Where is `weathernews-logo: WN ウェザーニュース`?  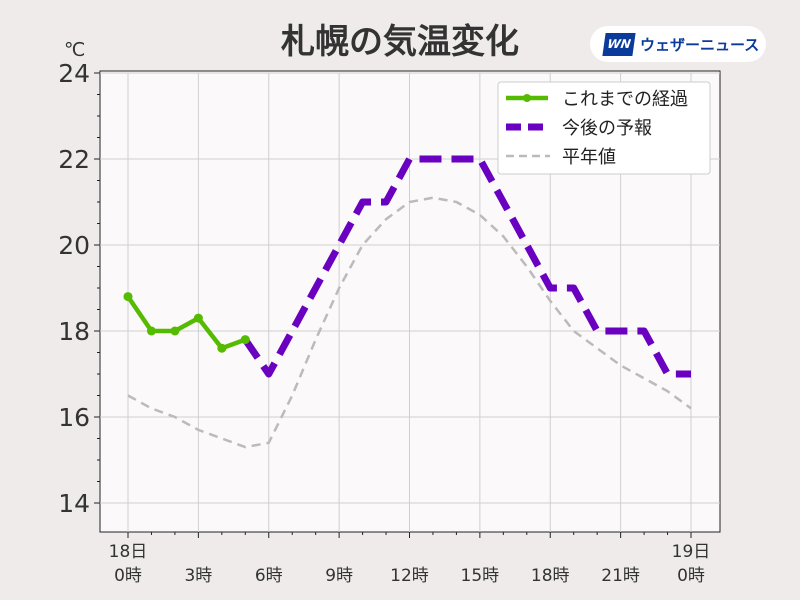
weathernews-logo: WN ウェザーニュース is located at coordinates (678, 44).